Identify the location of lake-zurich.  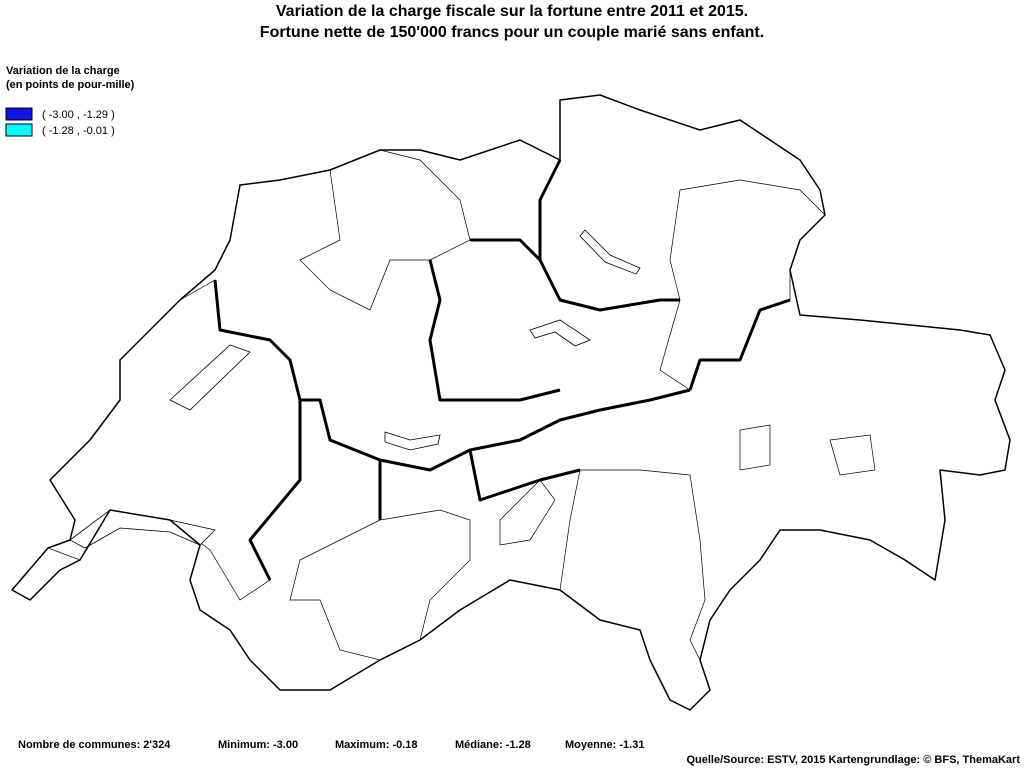
(610, 252).